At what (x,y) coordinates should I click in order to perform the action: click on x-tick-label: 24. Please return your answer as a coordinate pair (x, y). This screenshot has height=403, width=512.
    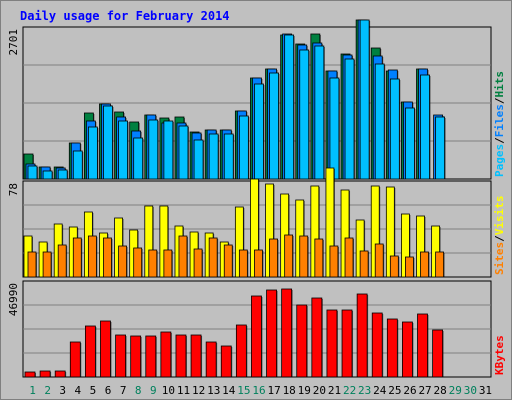
    Looking at the image, I should click on (380, 390).